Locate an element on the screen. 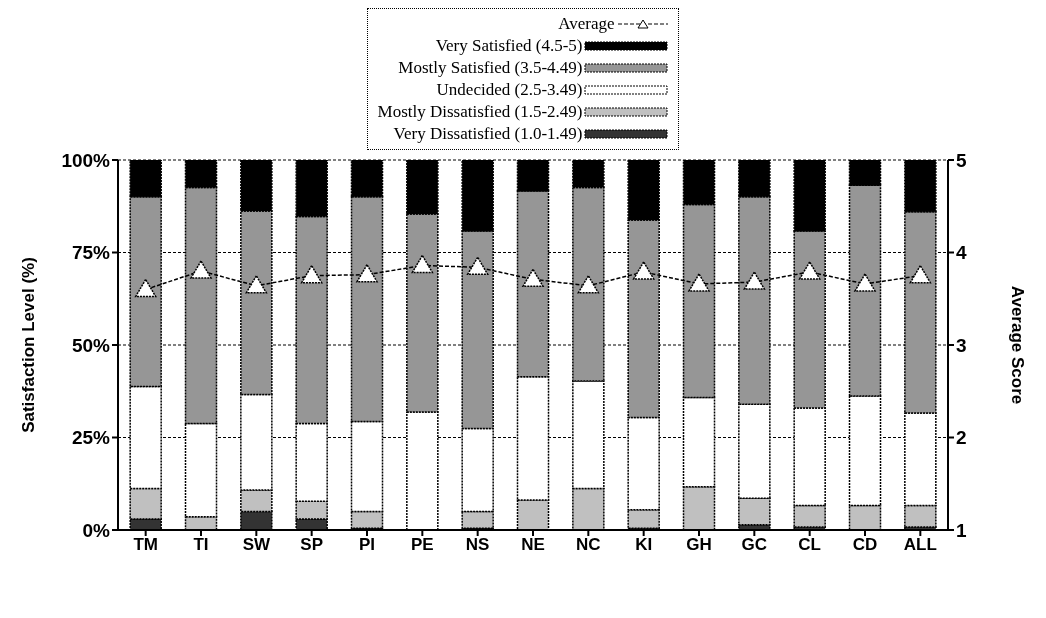  y-tick-label: 0% is located at coordinates (96, 530).